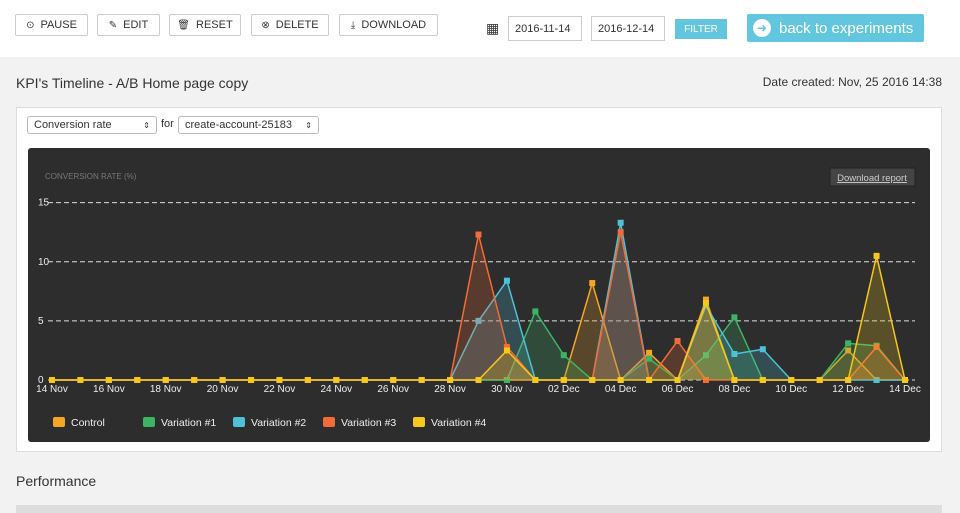 The width and height of the screenshot is (960, 513). What do you see at coordinates (109, 389) in the screenshot?
I see `x-tick-label: 16 Nov` at bounding box center [109, 389].